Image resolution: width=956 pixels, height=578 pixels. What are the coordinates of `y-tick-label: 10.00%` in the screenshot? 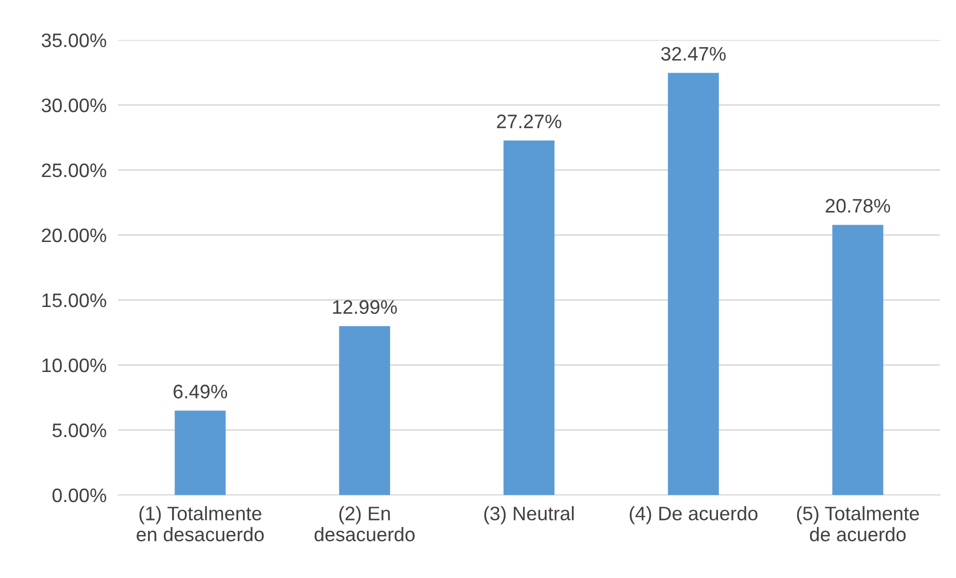 It's located at (74, 365).